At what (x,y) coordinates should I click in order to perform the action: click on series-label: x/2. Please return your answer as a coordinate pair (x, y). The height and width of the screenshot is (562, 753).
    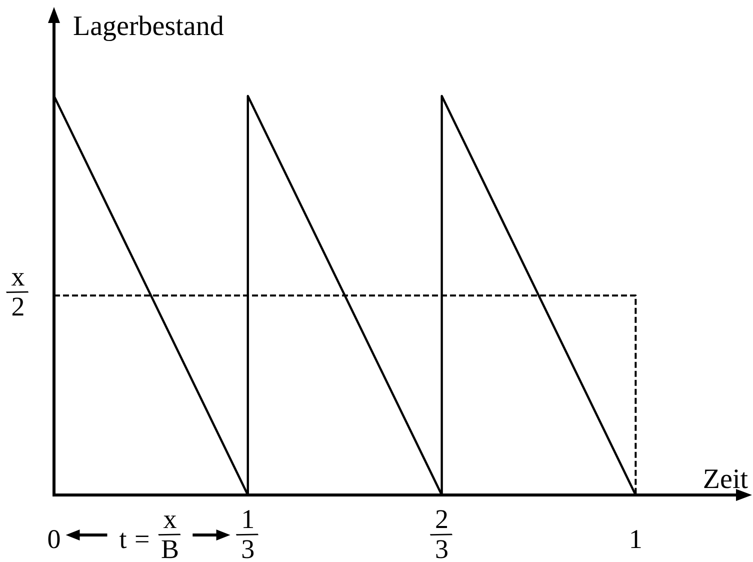
    Looking at the image, I should click on (18, 292).